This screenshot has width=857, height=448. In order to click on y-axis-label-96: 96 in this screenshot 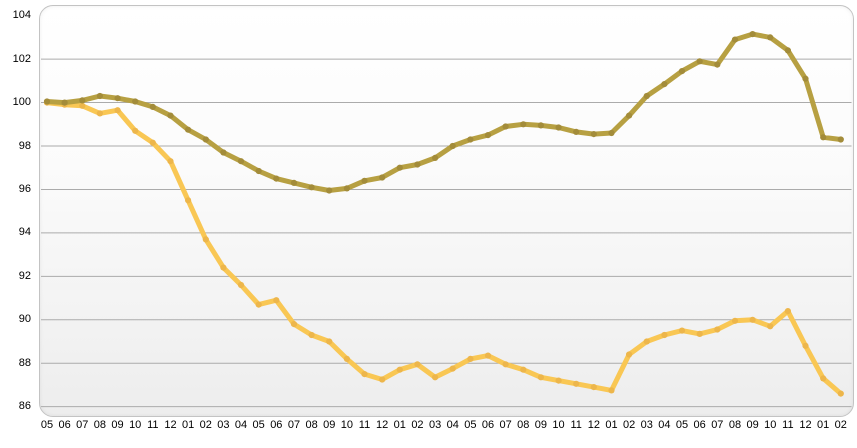, I will do `click(24, 188)`.